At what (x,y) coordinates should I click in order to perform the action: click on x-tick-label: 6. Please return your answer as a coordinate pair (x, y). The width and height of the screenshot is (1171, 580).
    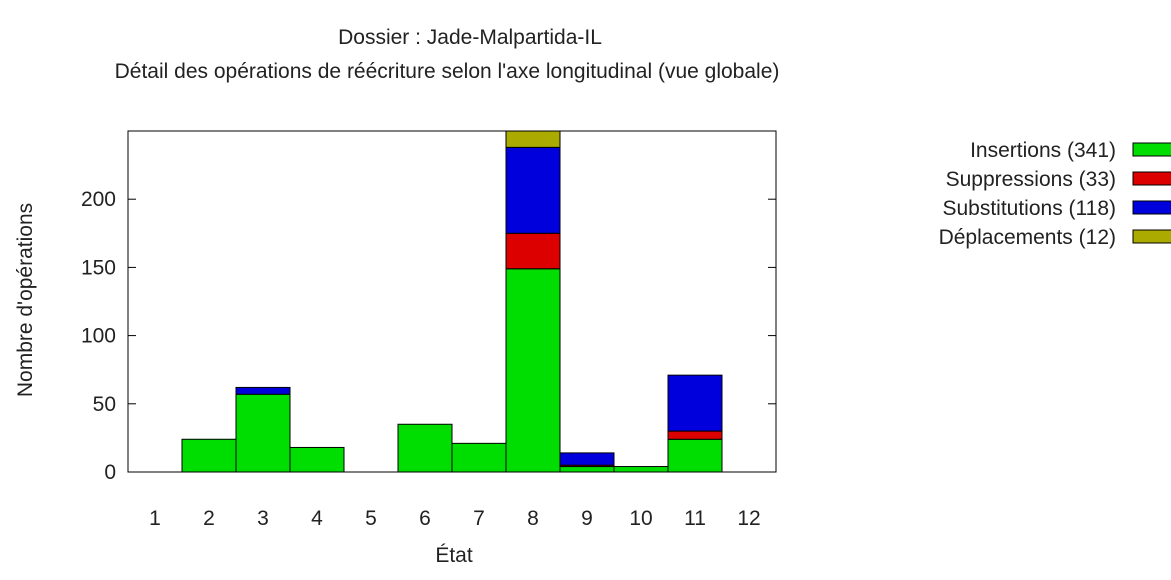
    Looking at the image, I should click on (425, 518).